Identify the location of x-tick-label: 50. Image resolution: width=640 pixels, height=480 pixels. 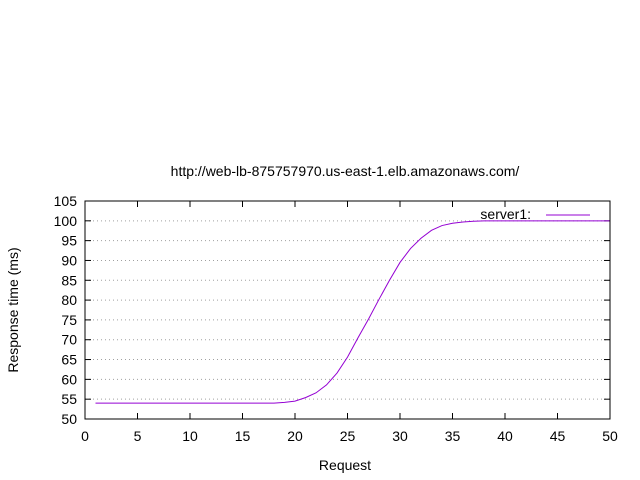
(610, 436).